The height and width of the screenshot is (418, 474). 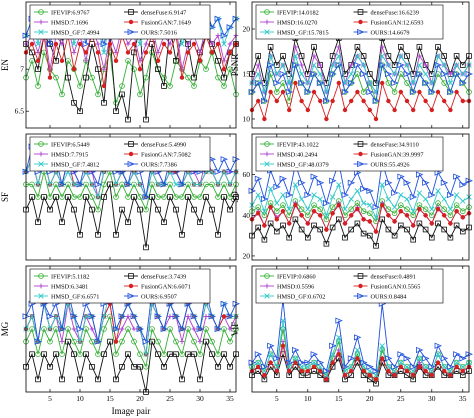 I want to click on series-line-ifevip, so click(x=360, y=354).